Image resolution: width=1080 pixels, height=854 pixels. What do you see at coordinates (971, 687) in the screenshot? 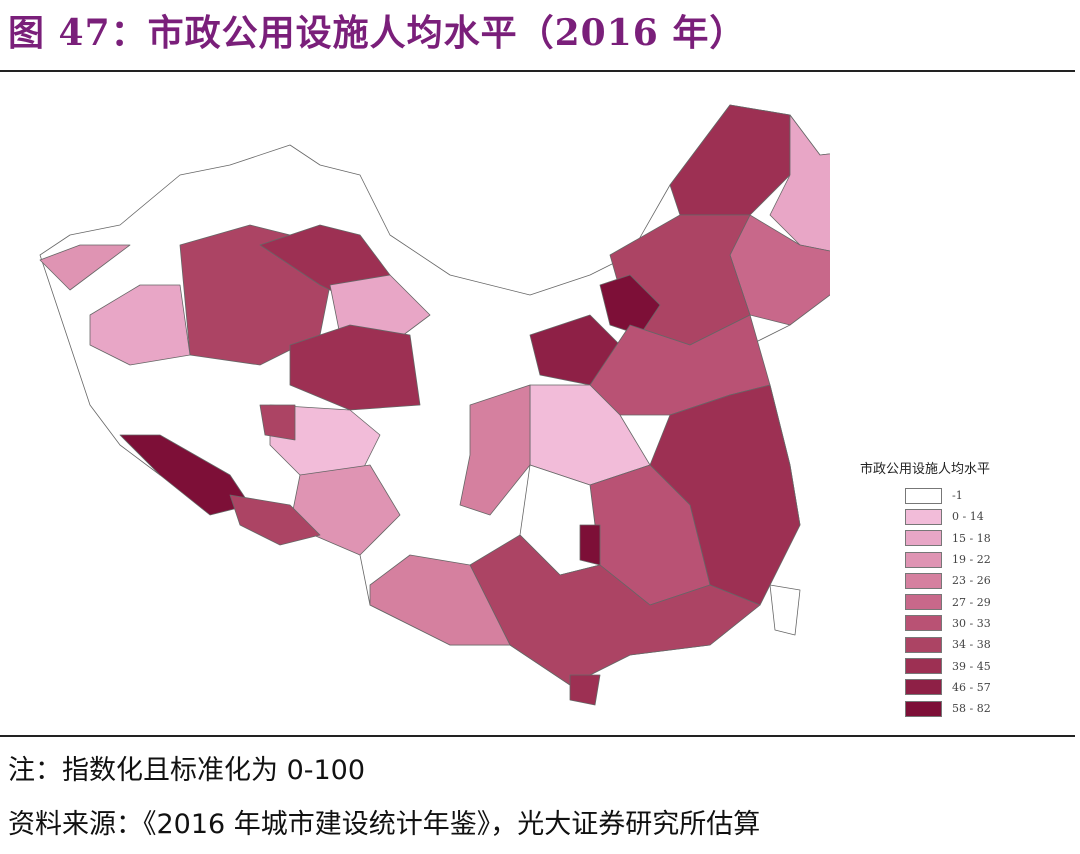
I see `legend-label: 46 - 57` at bounding box center [971, 687].